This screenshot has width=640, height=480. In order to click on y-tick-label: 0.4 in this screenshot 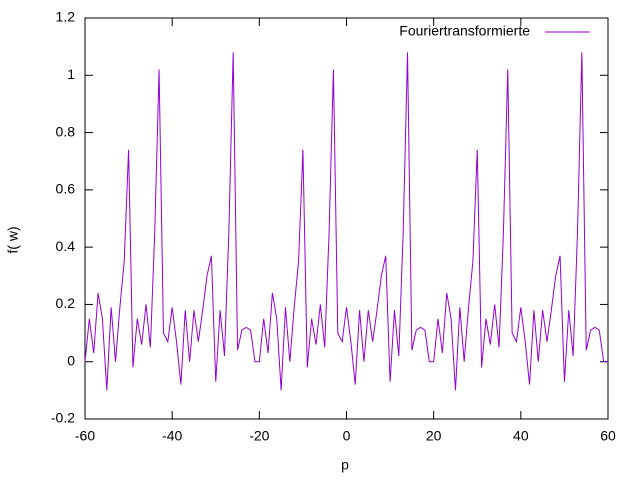, I will do `click(66, 246)`.